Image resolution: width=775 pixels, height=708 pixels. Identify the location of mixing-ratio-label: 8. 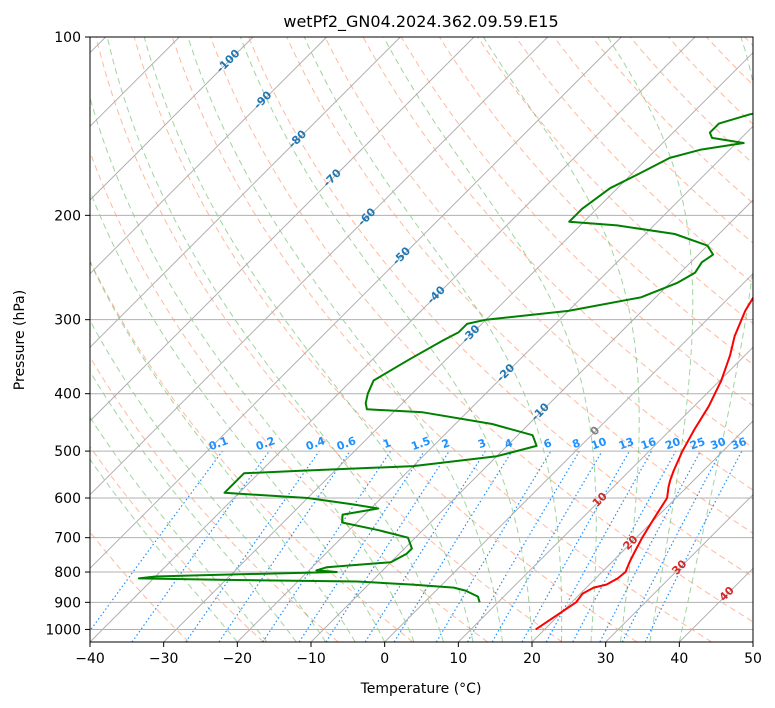
(576, 443).